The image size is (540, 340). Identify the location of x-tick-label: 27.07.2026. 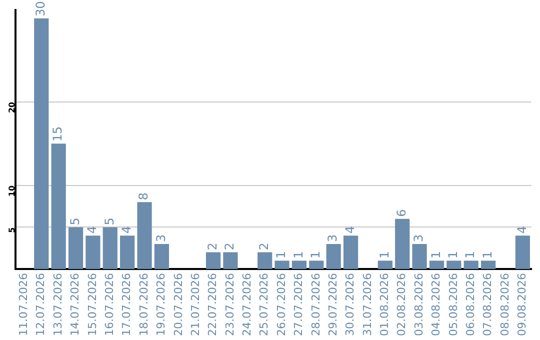
(299, 304).